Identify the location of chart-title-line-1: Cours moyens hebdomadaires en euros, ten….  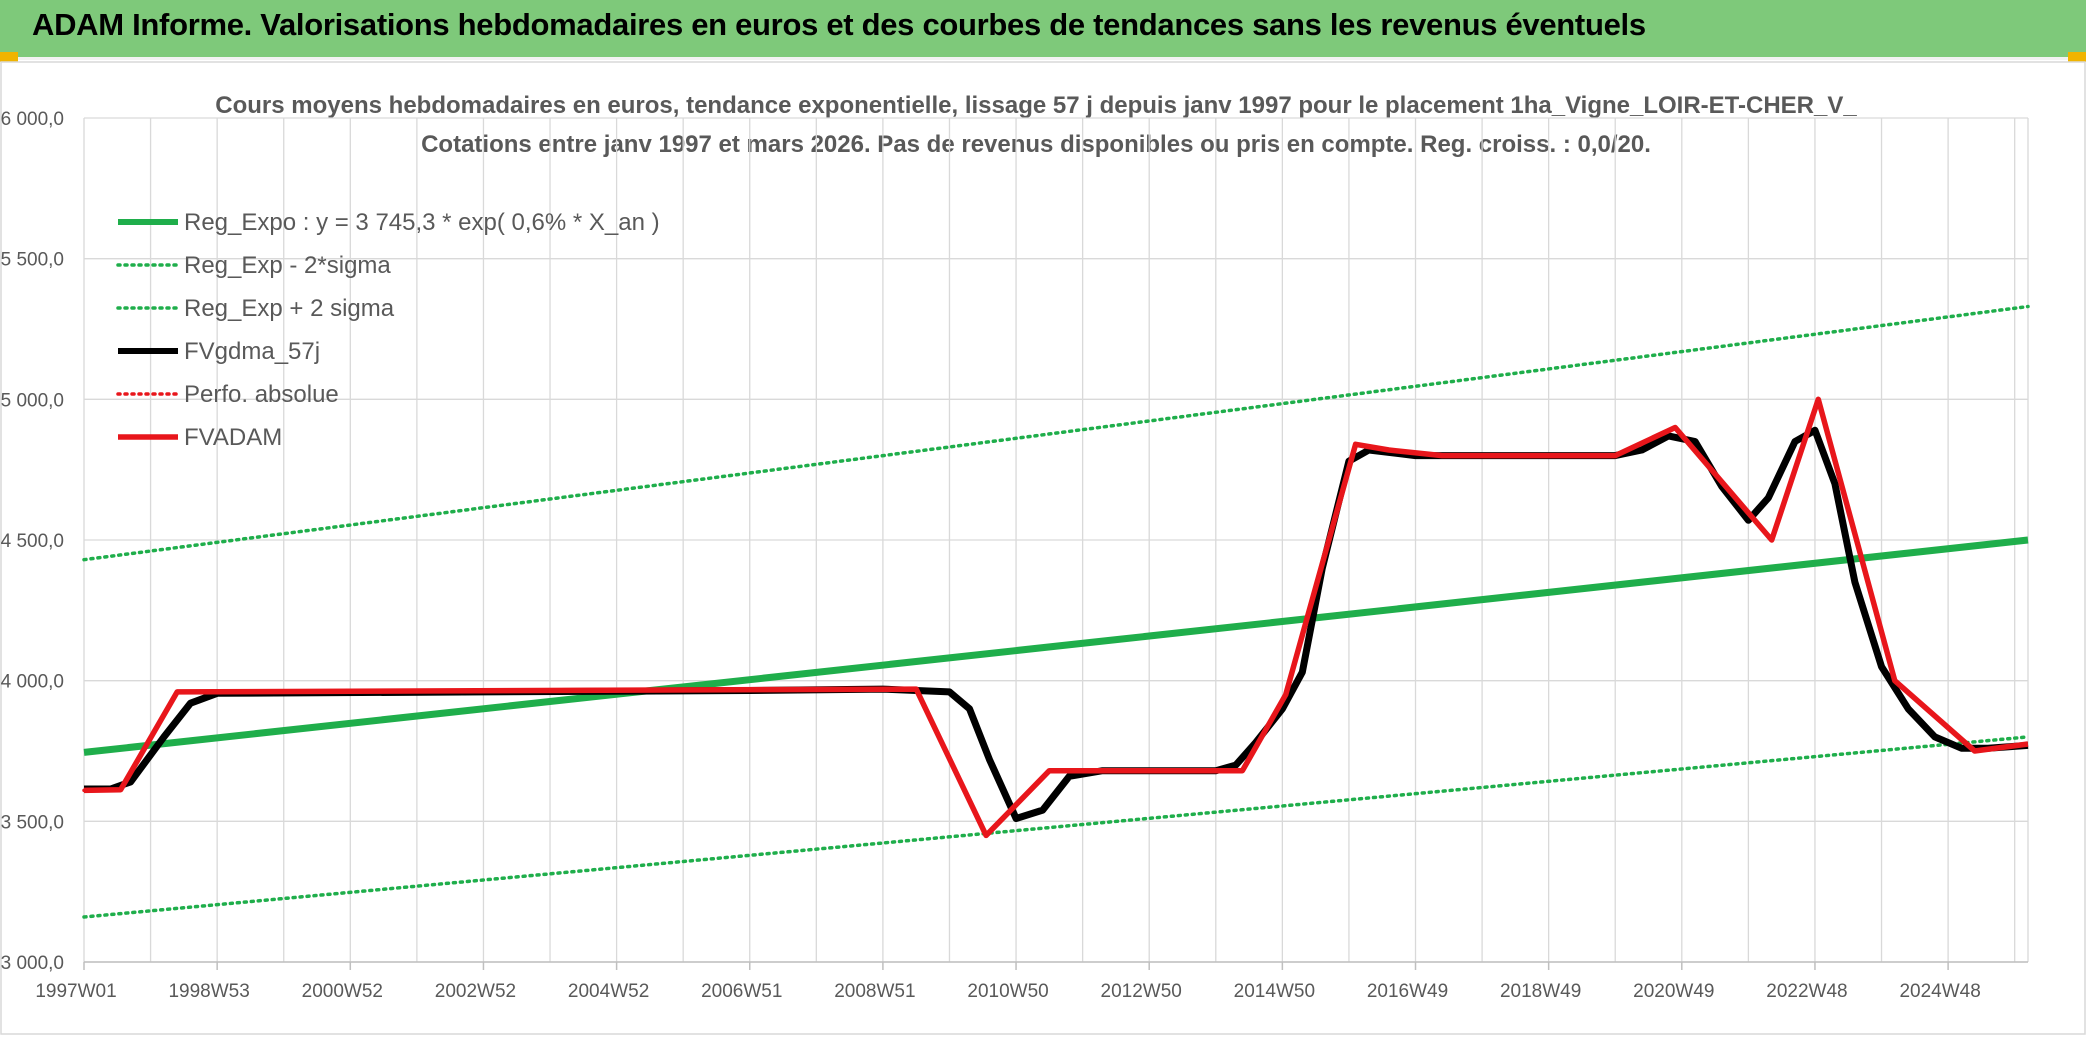
(1036, 105).